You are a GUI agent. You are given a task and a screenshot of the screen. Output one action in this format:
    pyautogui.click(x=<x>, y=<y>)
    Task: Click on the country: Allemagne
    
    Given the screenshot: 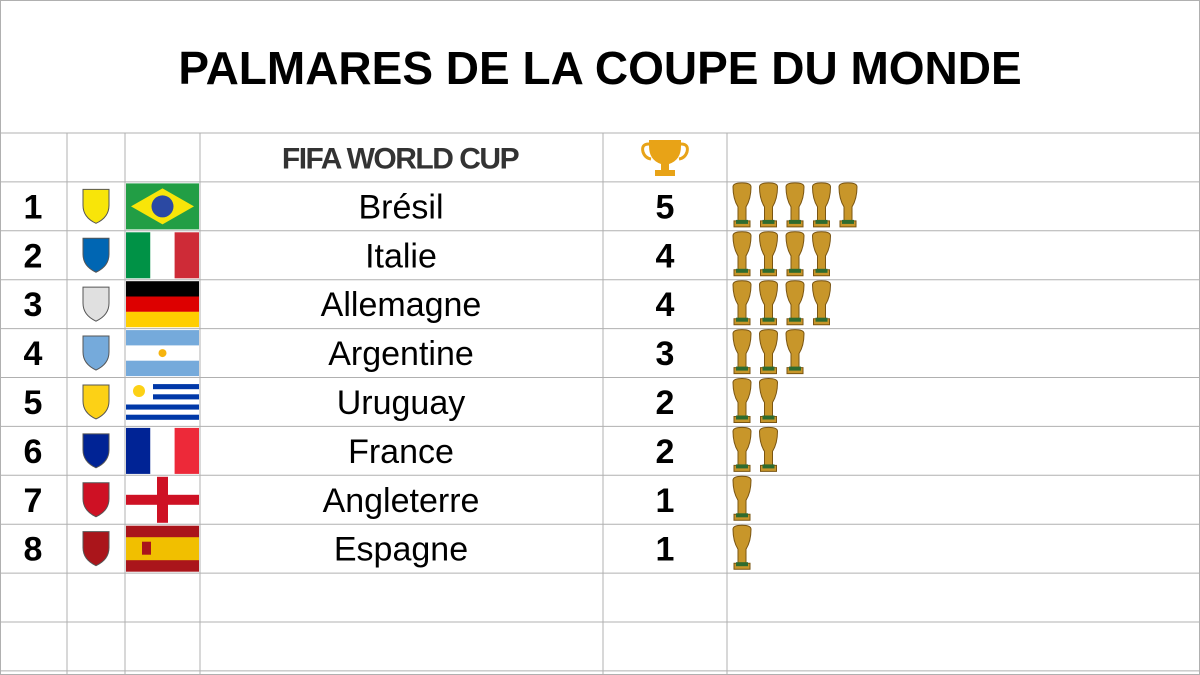 What is the action you would take?
    pyautogui.click(x=401, y=305)
    